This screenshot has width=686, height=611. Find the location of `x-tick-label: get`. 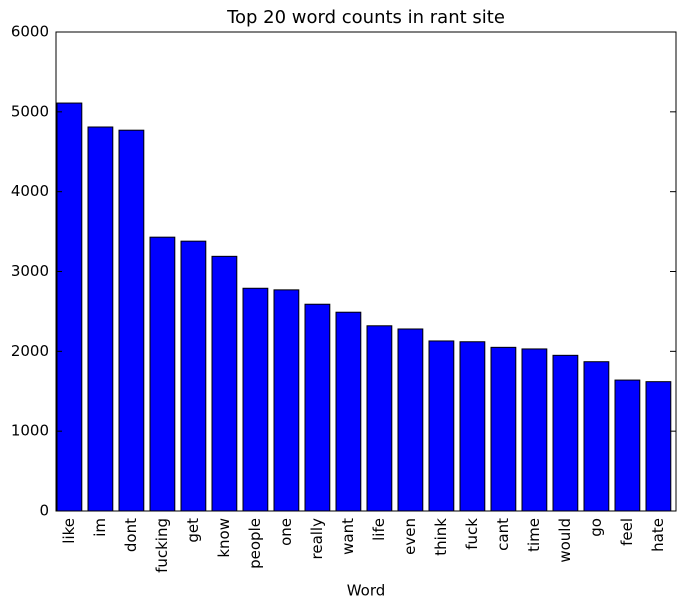

x-tick-label: get is located at coordinates (193, 530).